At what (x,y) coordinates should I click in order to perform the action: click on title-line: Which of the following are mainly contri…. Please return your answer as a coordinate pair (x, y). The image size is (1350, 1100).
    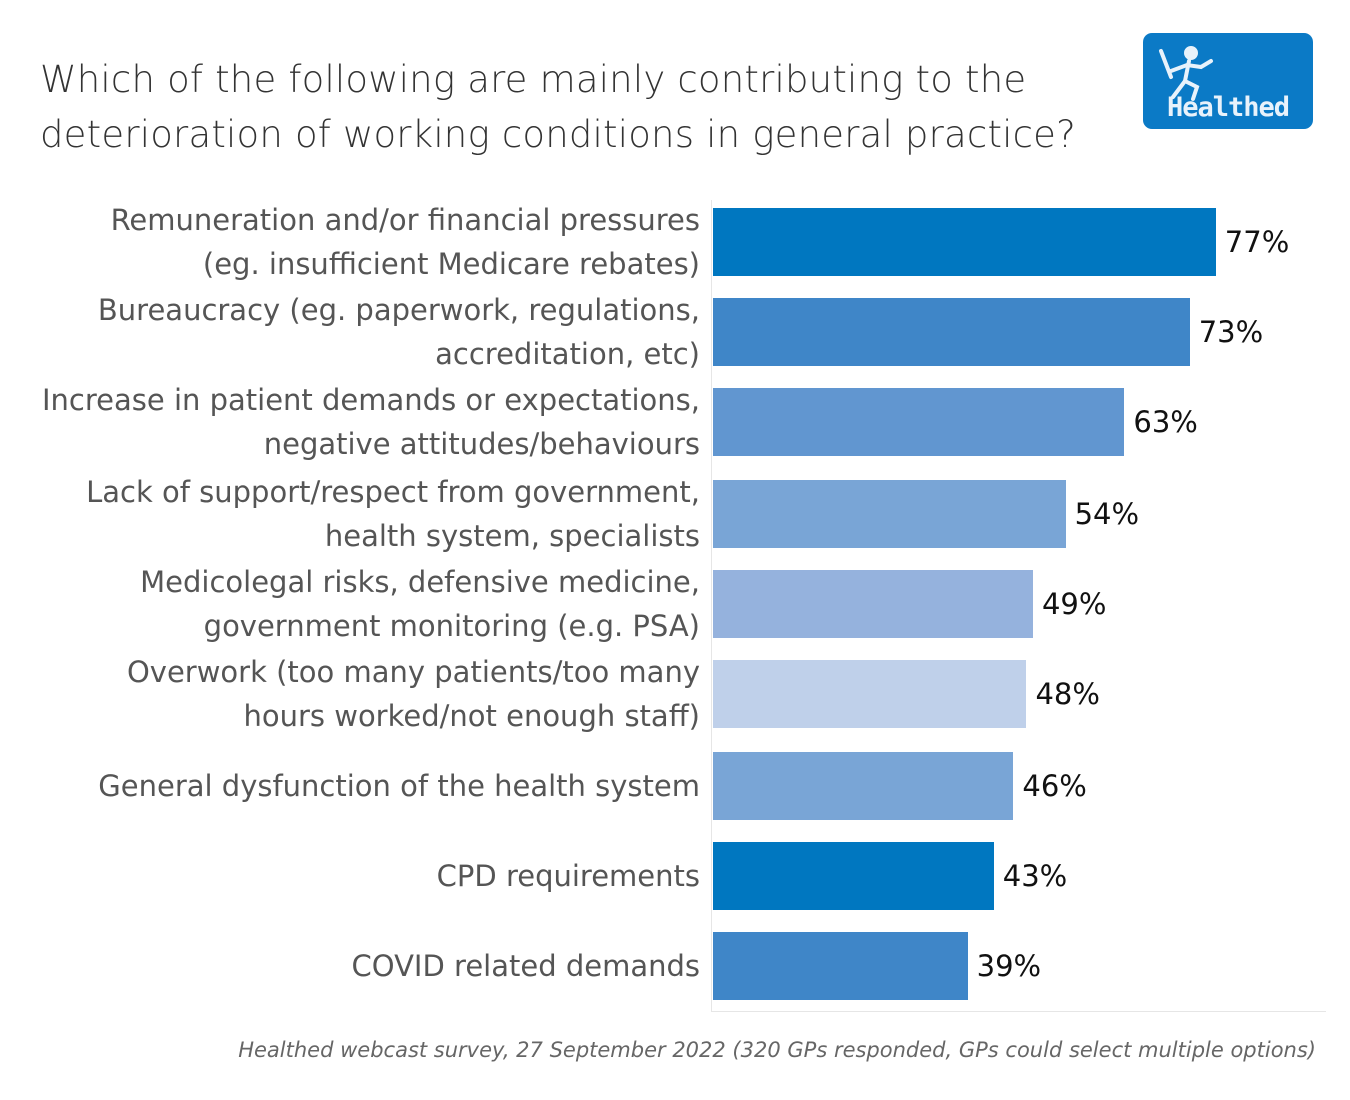
    Looking at the image, I should click on (533, 79).